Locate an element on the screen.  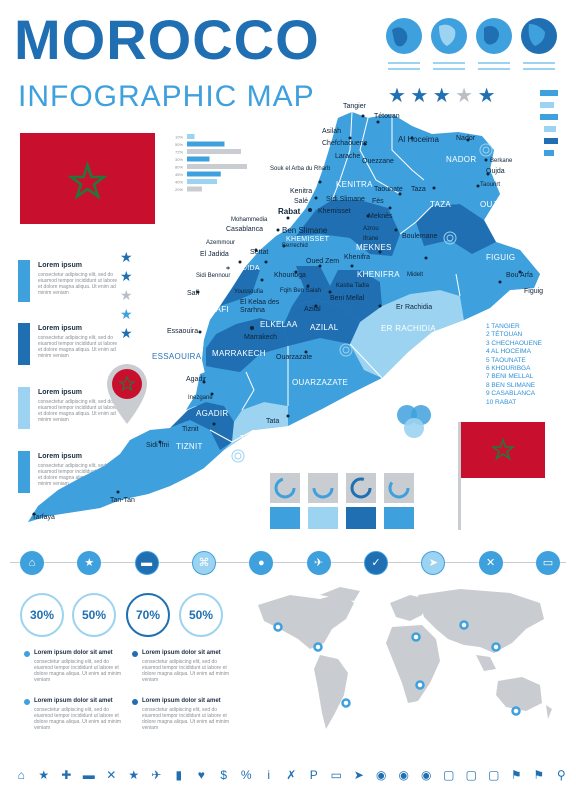
info-icon: i is located at coordinates (269, 775).